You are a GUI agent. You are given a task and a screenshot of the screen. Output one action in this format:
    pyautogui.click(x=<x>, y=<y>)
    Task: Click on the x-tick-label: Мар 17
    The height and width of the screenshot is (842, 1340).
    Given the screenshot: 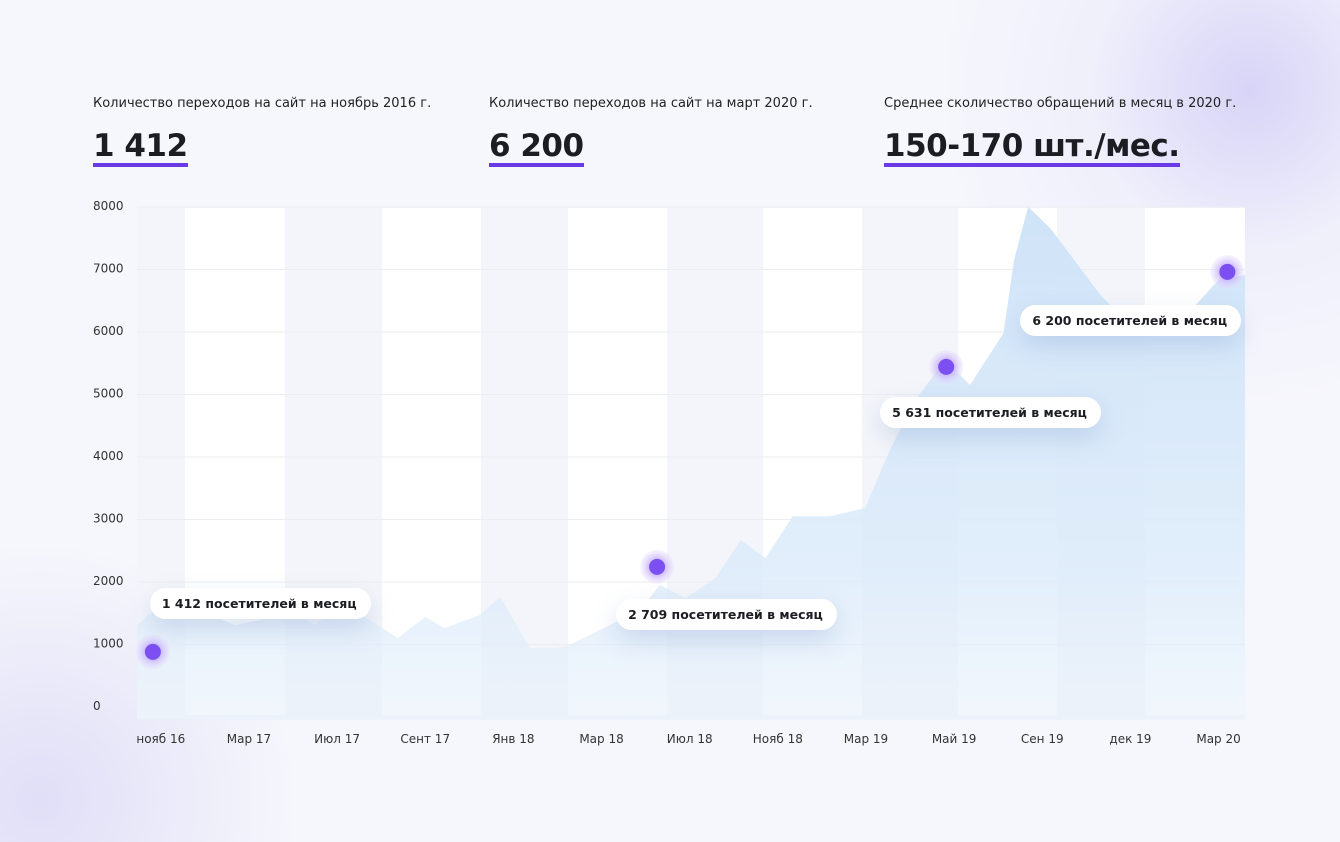 What is the action you would take?
    pyautogui.click(x=249, y=739)
    